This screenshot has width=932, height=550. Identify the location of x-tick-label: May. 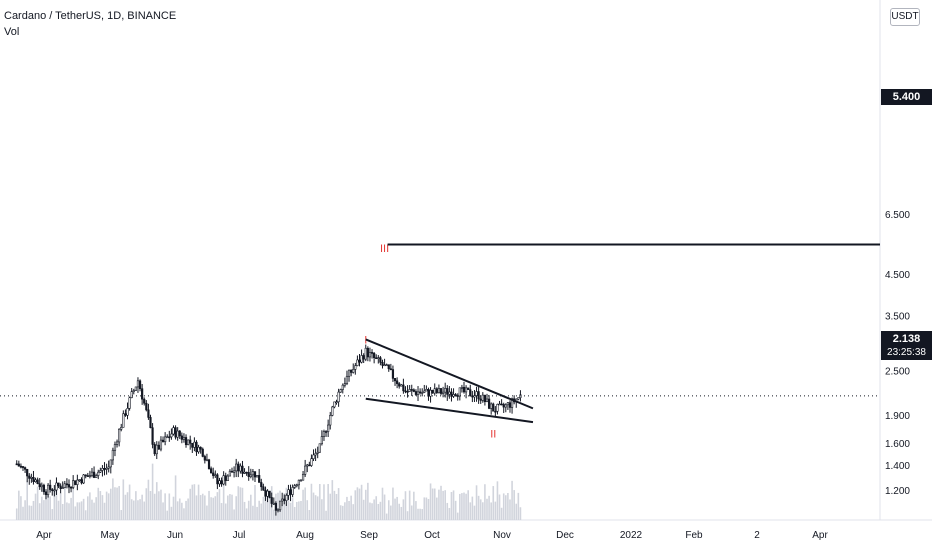
(110, 535).